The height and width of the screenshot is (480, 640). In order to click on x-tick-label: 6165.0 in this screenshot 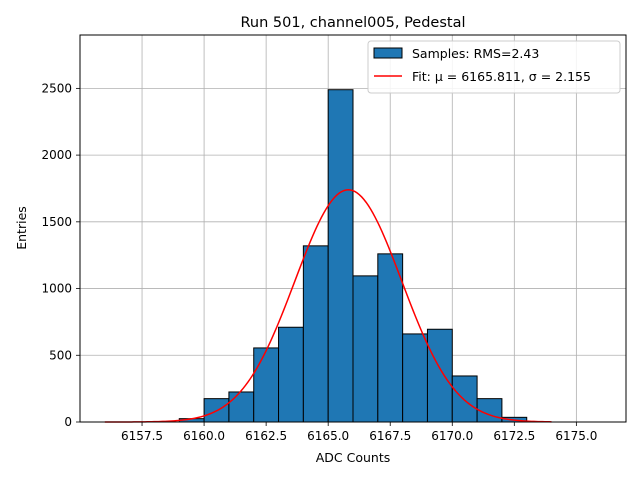, I will do `click(328, 436)`.